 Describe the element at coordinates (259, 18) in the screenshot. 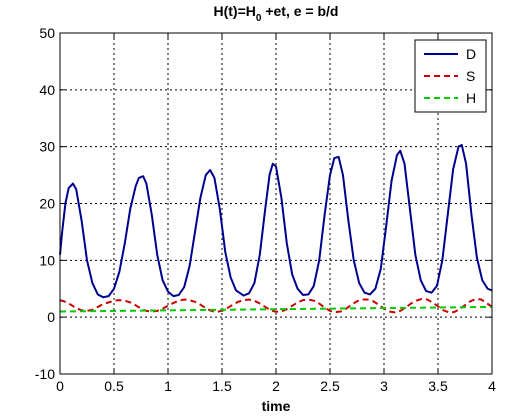

I see `chart-title-subscript: 0` at that location.